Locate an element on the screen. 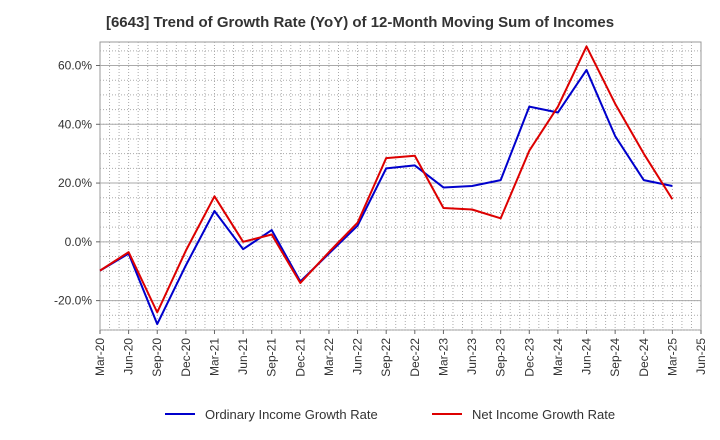 The image size is (720, 440). x-tick-label: Mar-24 is located at coordinates (558, 357).